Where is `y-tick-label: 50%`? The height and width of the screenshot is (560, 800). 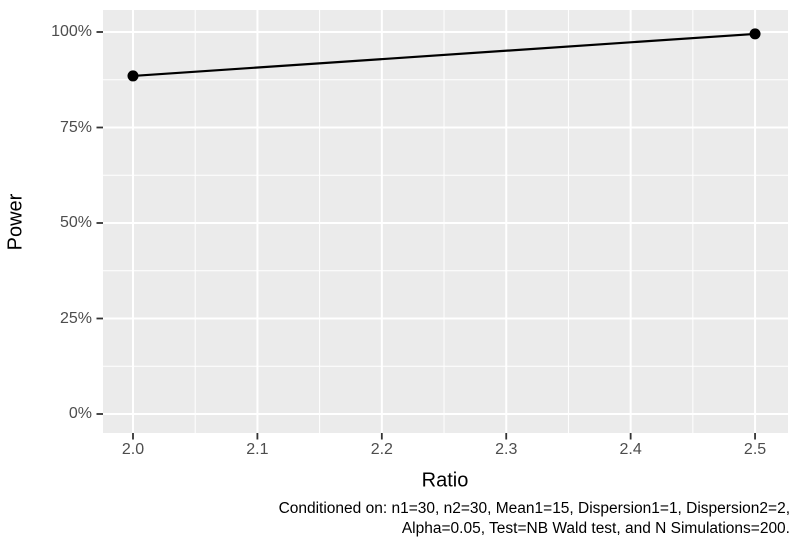
y-tick-label: 50% is located at coordinates (75, 222).